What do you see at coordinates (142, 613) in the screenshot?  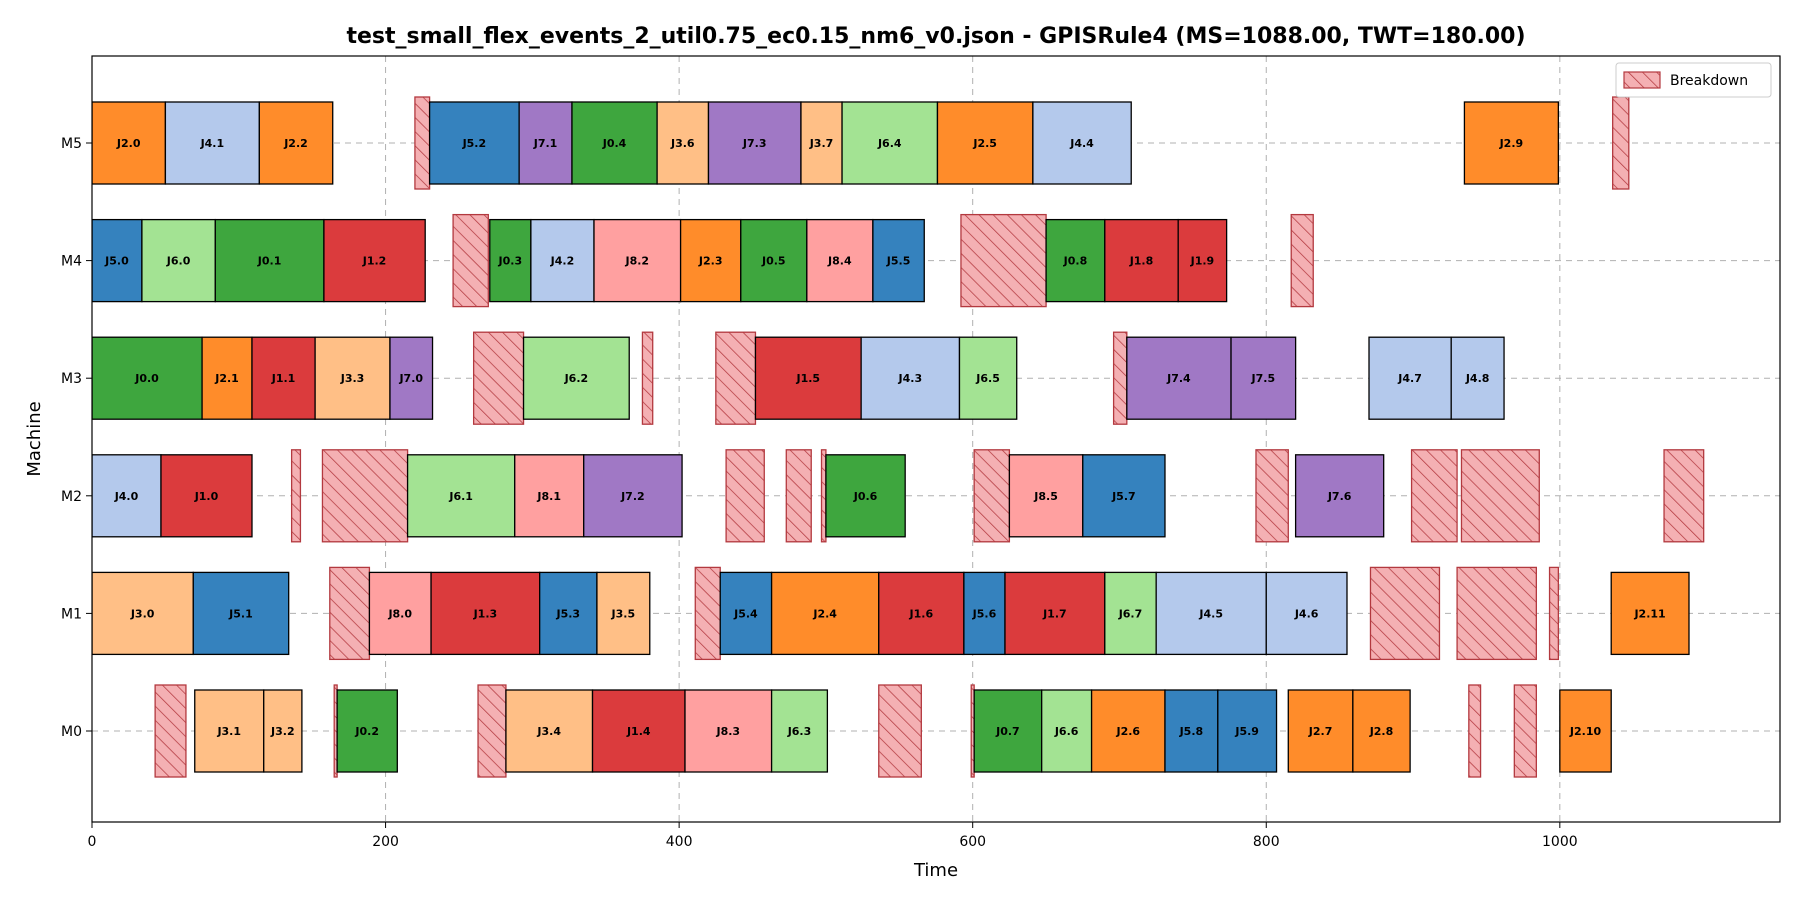 I see `operation-label: J3.0` at bounding box center [142, 613].